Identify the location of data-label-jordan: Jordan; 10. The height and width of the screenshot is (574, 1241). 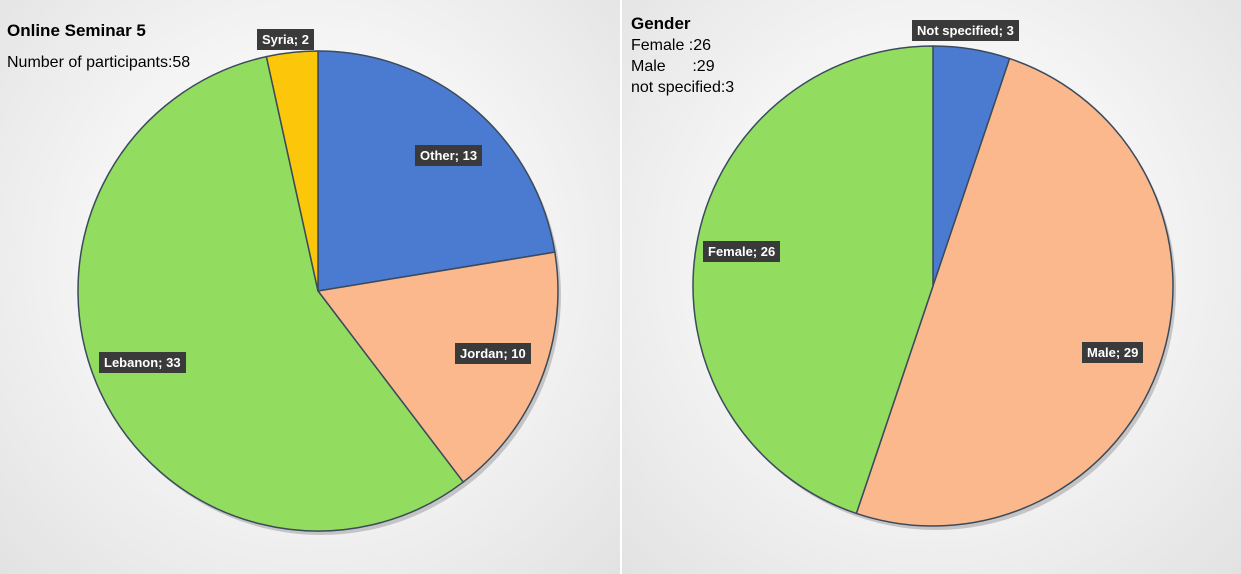
(493, 353).